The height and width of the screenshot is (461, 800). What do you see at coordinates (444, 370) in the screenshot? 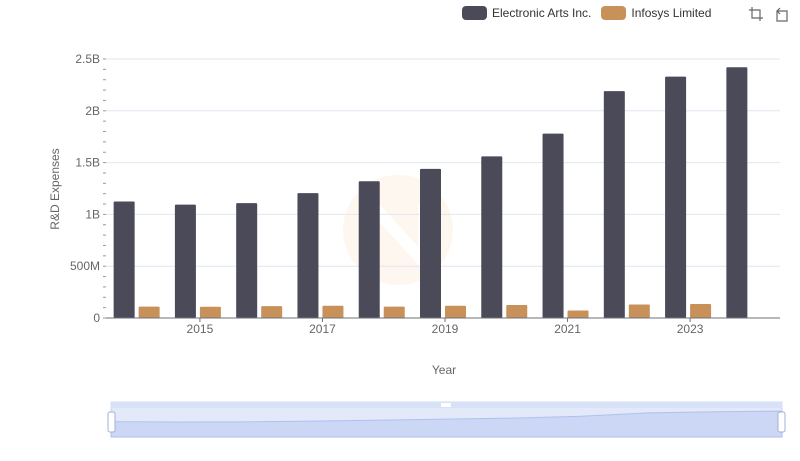
I see `x-axis-label: Year` at bounding box center [444, 370].